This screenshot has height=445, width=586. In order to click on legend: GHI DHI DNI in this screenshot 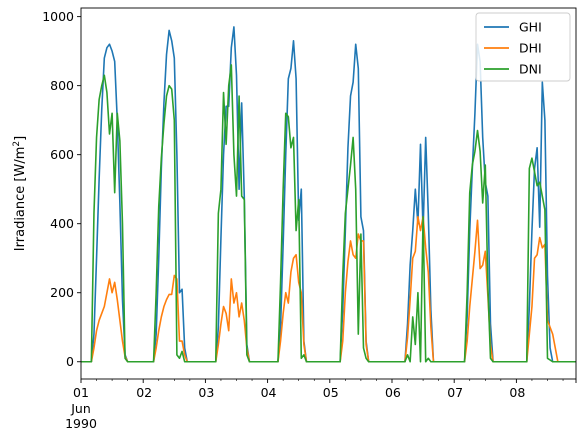, I will do `click(523, 47)`.